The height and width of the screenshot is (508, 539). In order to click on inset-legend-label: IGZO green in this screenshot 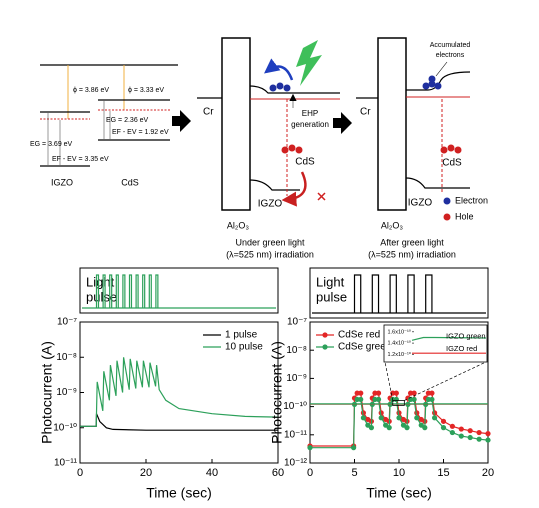, I will do `click(466, 335)`.